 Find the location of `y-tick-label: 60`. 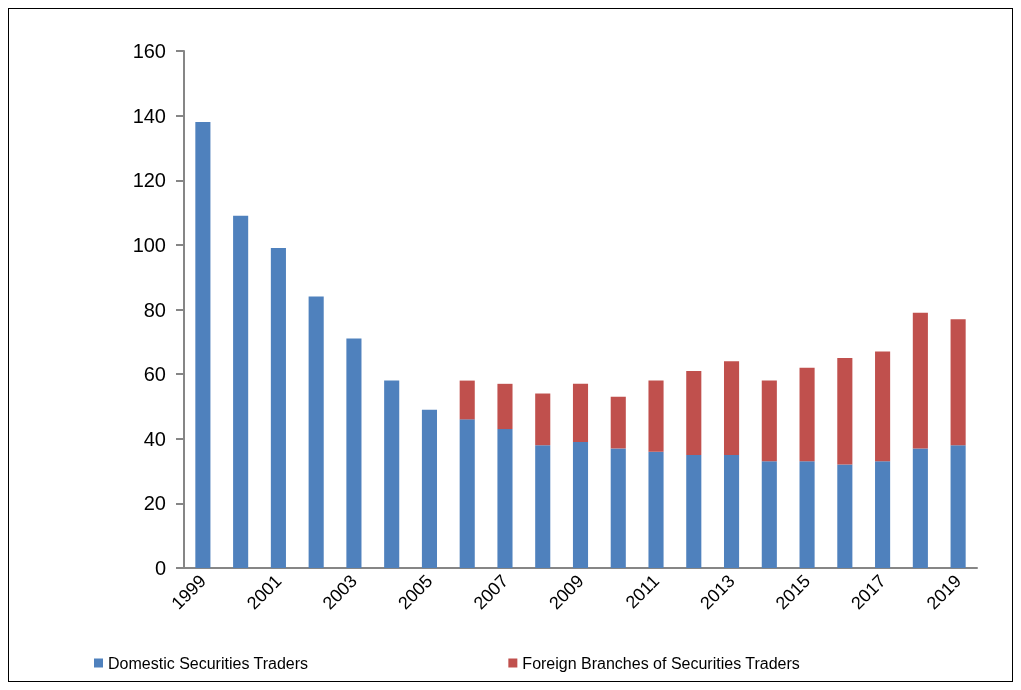

y-tick-label: 60 is located at coordinates (154, 374).